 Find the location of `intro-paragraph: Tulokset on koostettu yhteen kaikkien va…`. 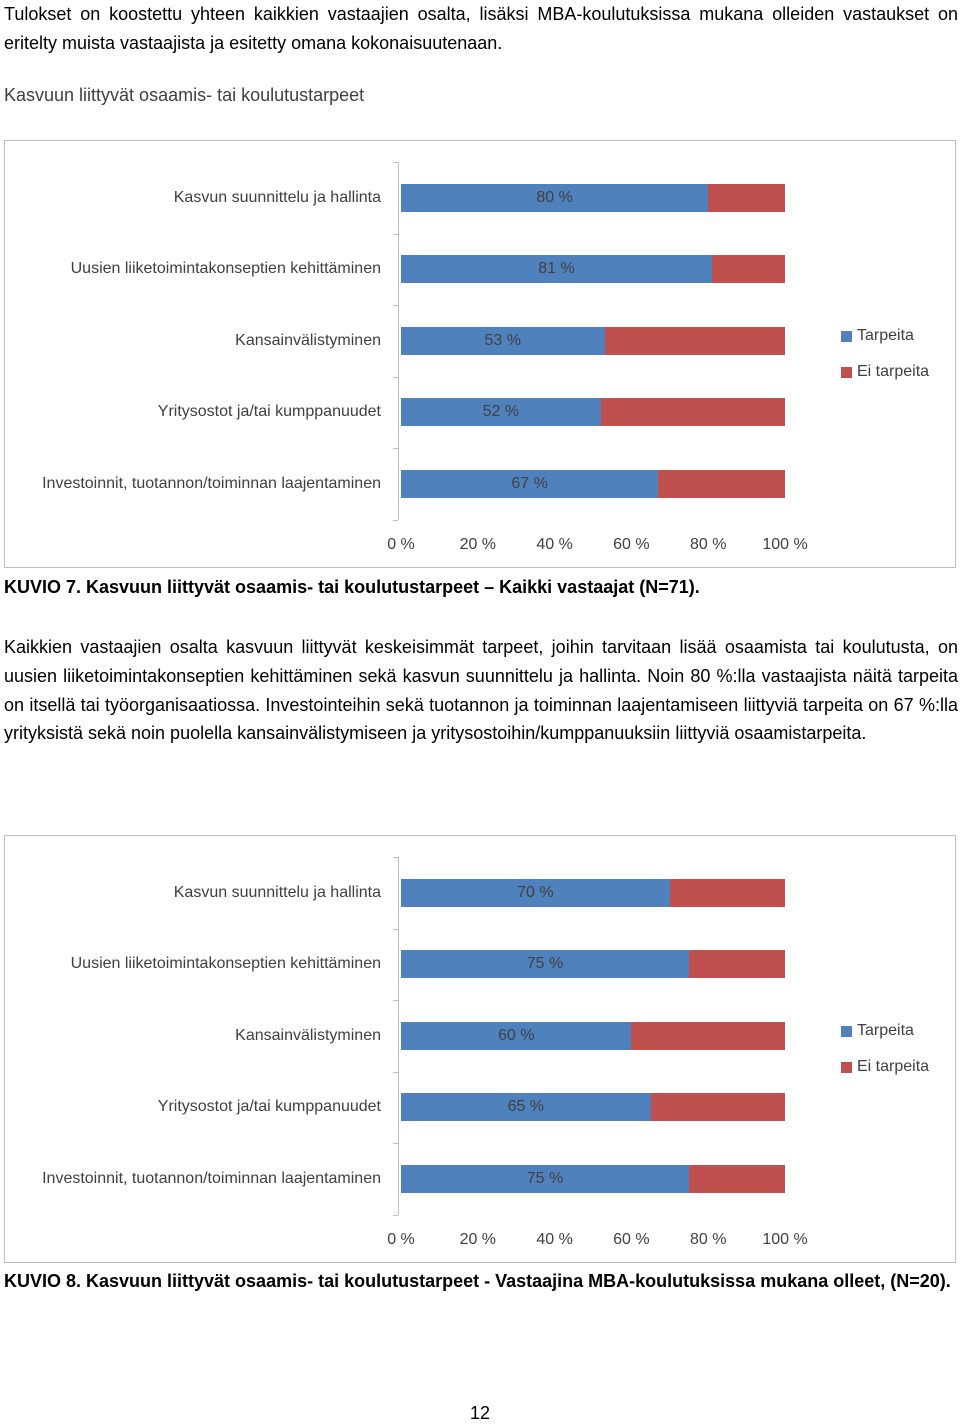

intro-paragraph: Tulokset on koostettu yhteen kaikkien va… is located at coordinates (481, 28).